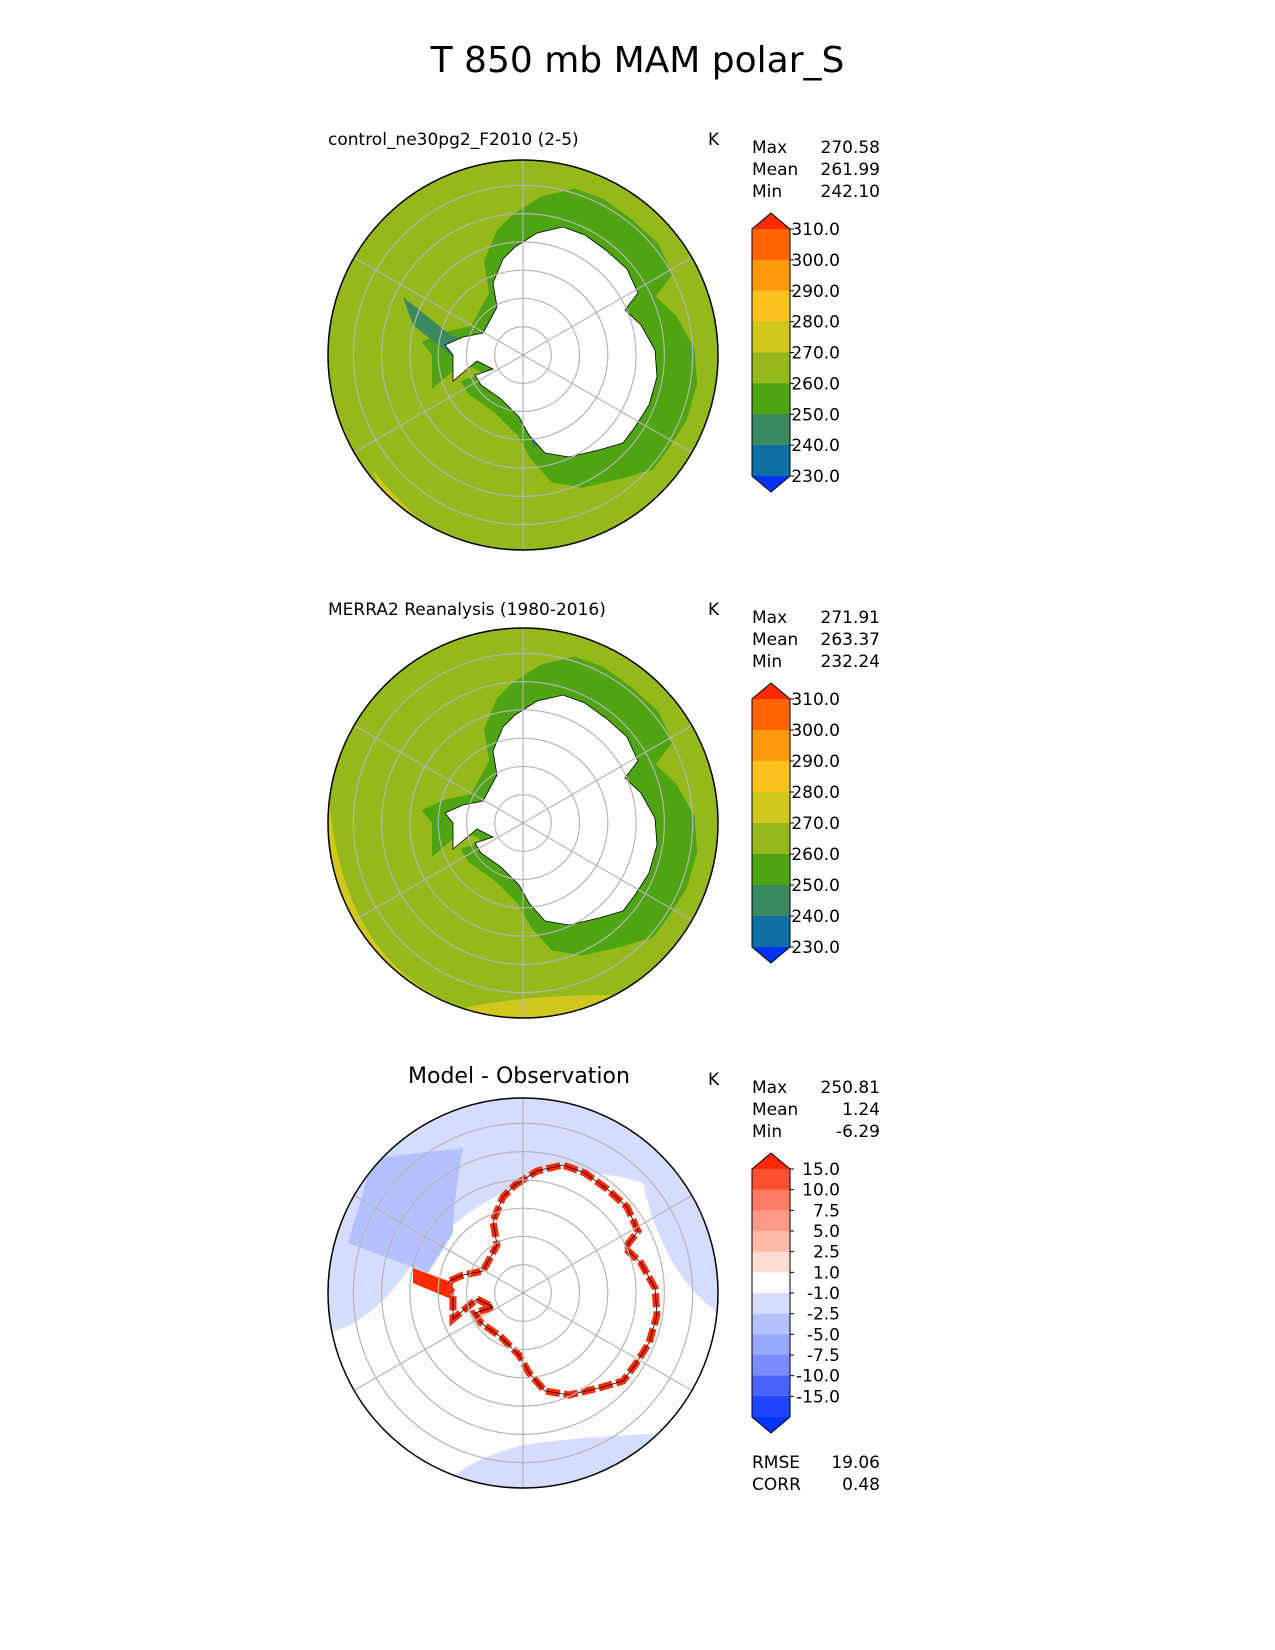 The width and height of the screenshot is (1275, 1650). Describe the element at coordinates (861, 1110) in the screenshot. I see `stat-value: 1.24` at that location.